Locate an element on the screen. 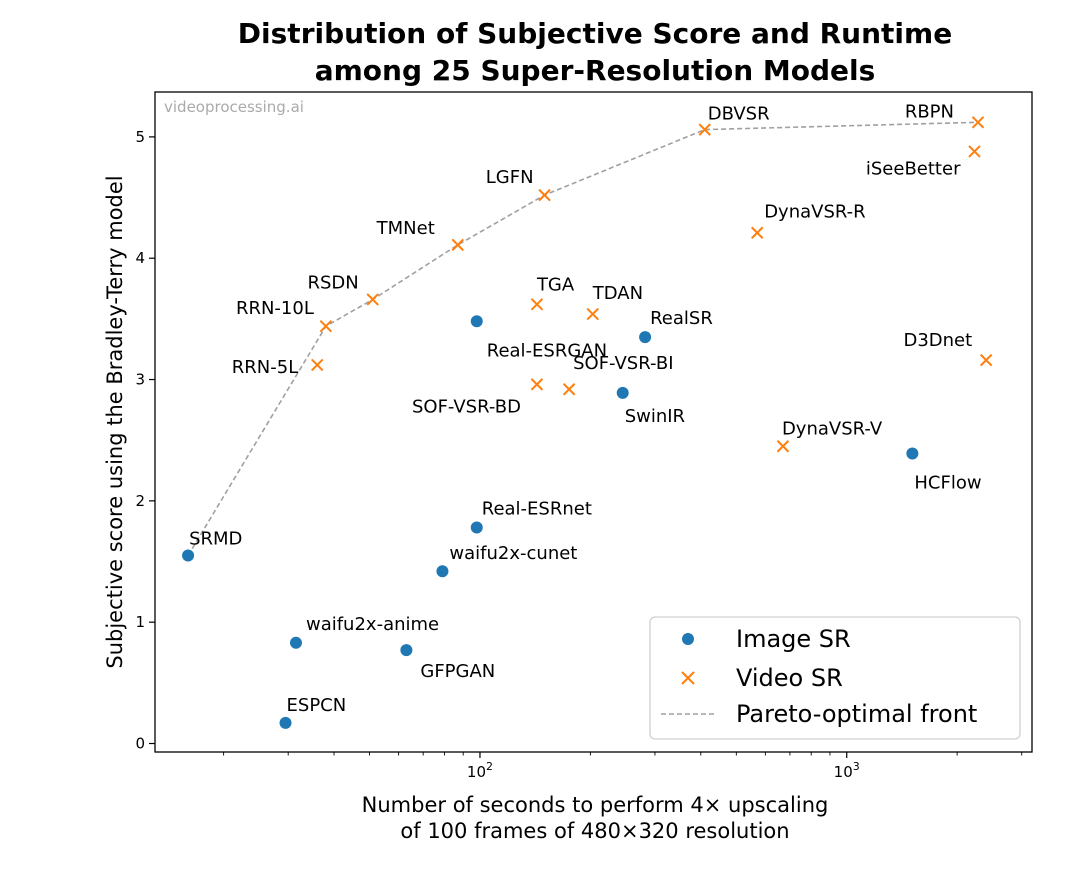 This screenshot has height=871, width=1080. point-label: SOF-VSR-BD is located at coordinates (466, 406).